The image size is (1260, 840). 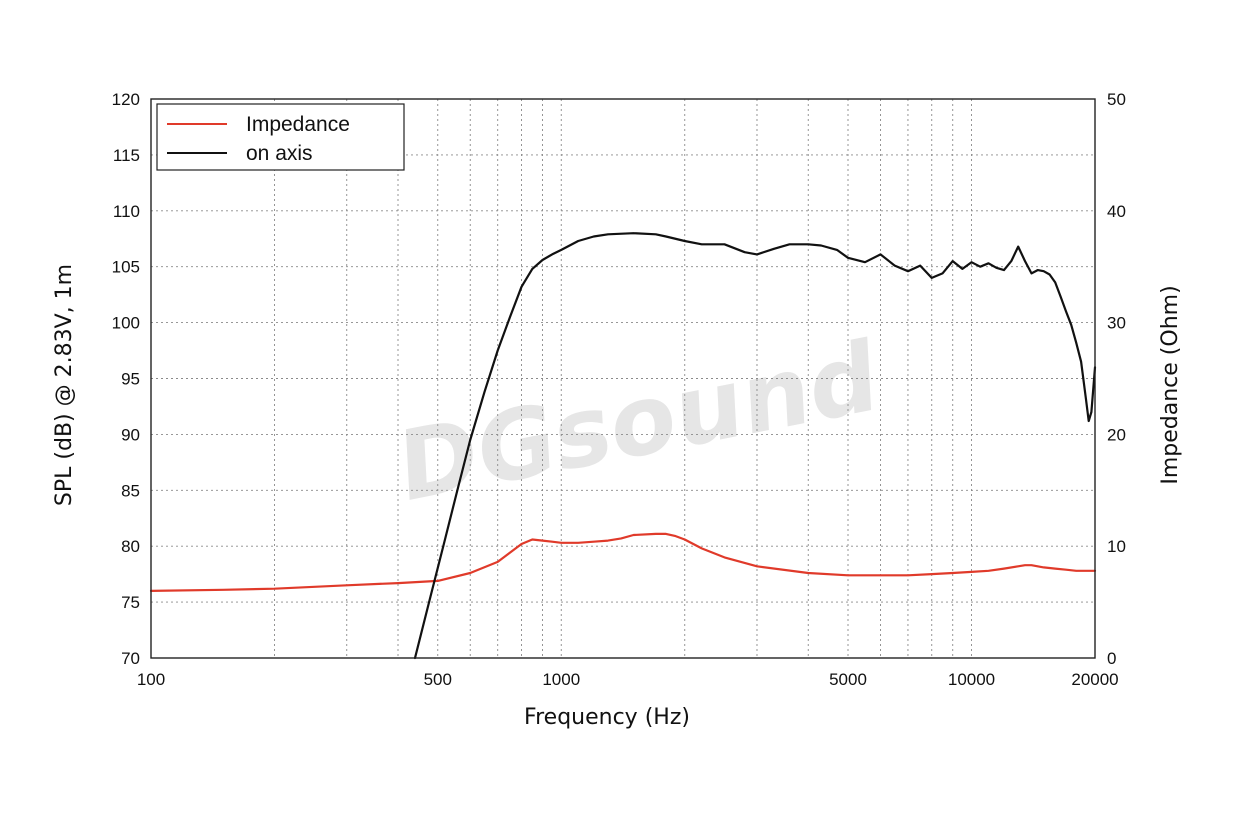 What do you see at coordinates (151, 679) in the screenshot?
I see `x-tick-label: 100` at bounding box center [151, 679].